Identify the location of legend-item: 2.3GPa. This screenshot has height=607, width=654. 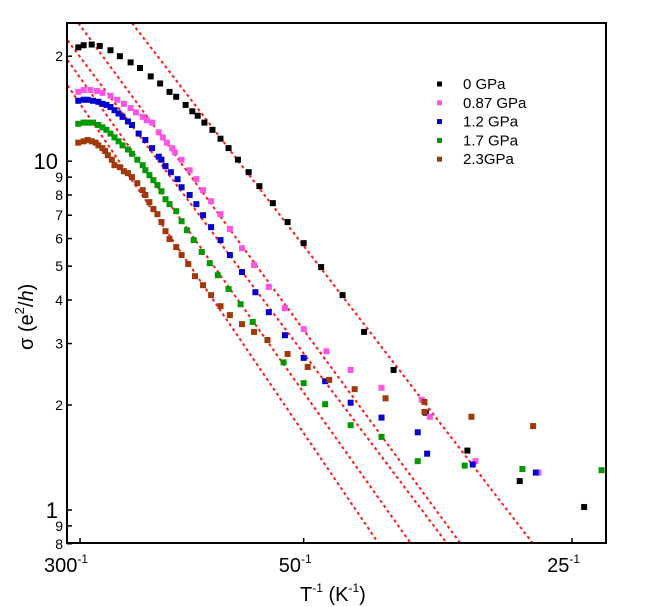
(476, 159).